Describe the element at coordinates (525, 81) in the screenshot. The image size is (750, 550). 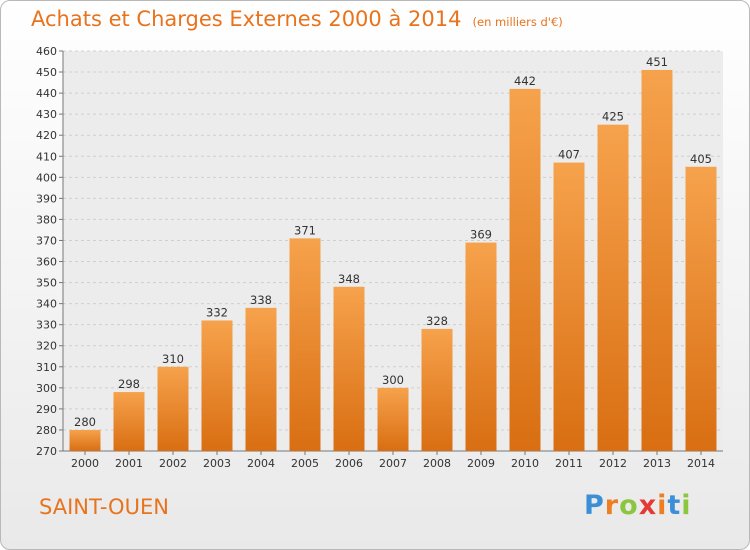
I see `data-label-2010: 442` at that location.